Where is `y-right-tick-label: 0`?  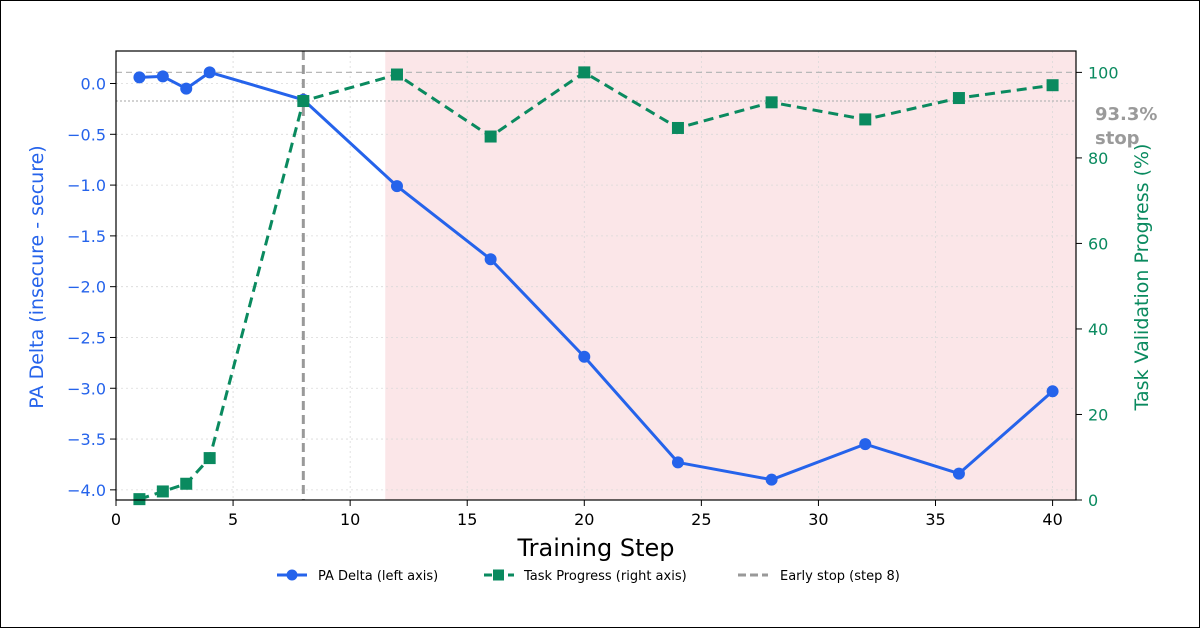 y-right-tick-label: 0 is located at coordinates (1093, 500).